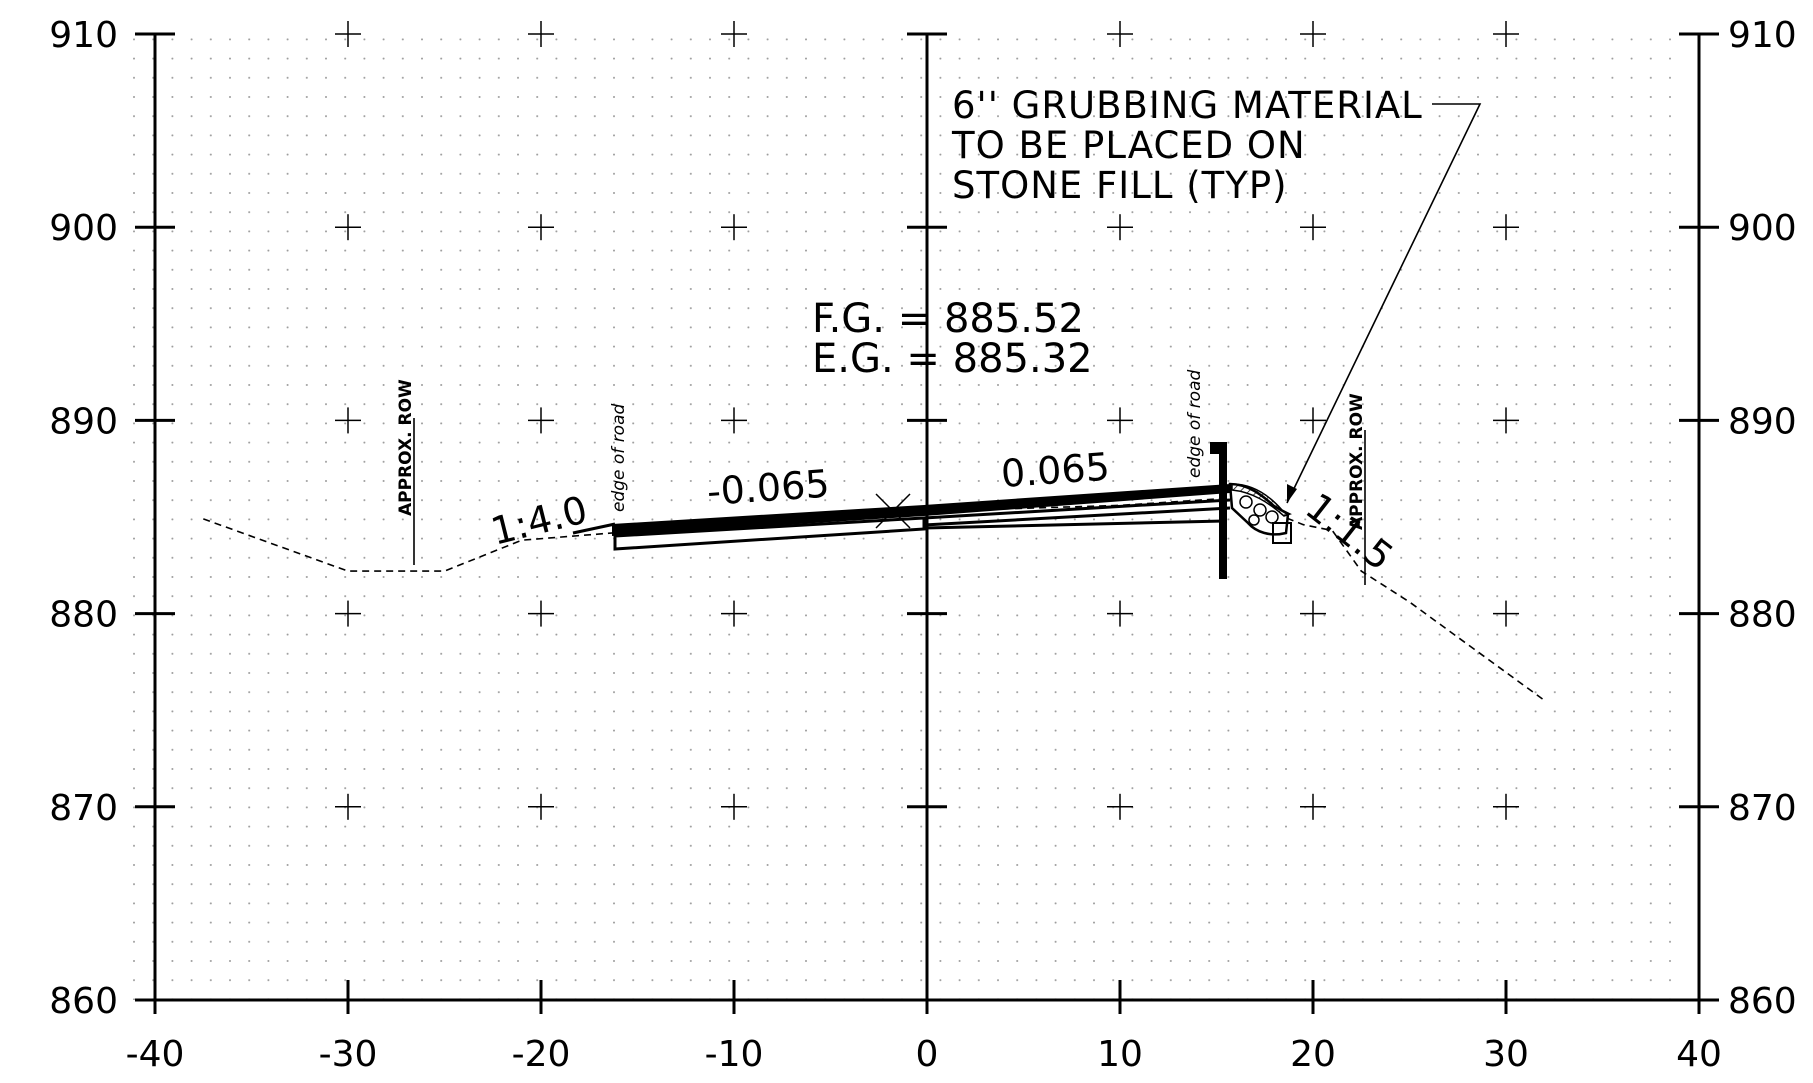 The width and height of the screenshot is (1813, 1083). What do you see at coordinates (734, 1054) in the screenshot?
I see `x-tick-label: -10` at bounding box center [734, 1054].